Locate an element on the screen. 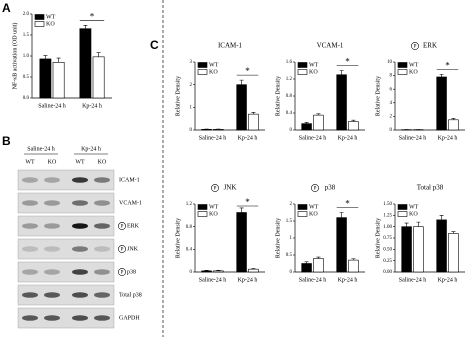  significance-label: * is located at coordinates (347, 204).